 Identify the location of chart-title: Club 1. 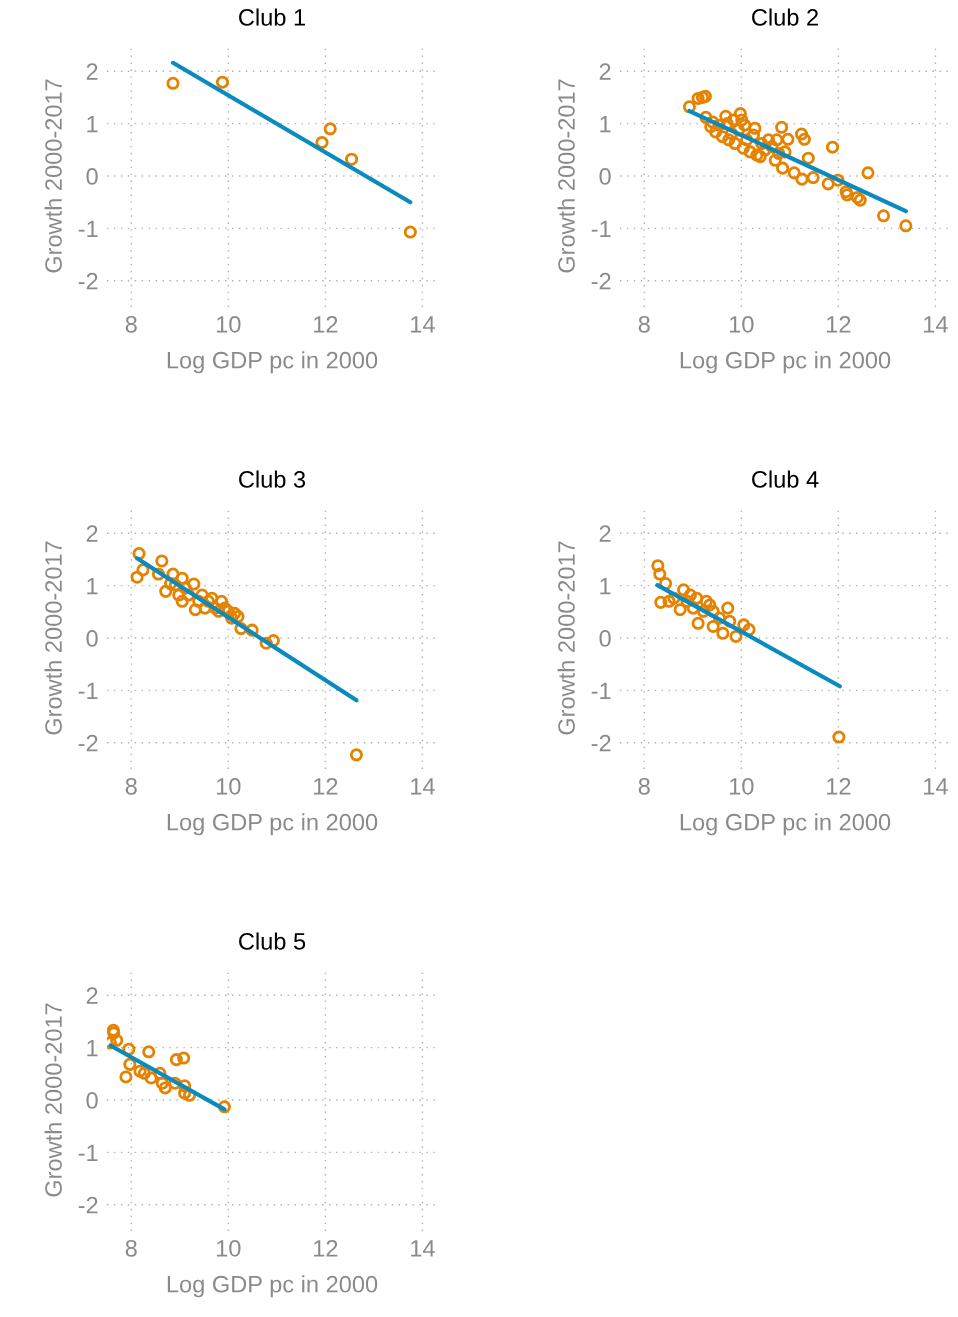
(272, 17).